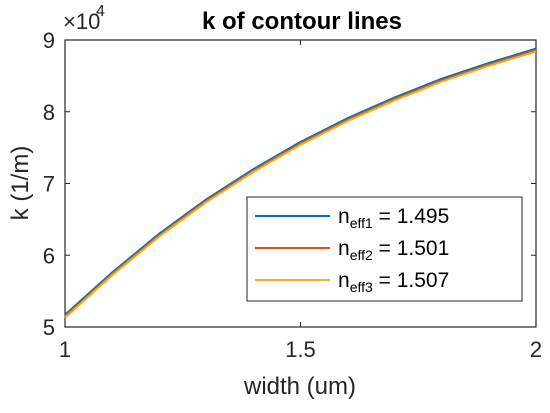  I want to click on y-tick-label: 5, so click(49, 327).